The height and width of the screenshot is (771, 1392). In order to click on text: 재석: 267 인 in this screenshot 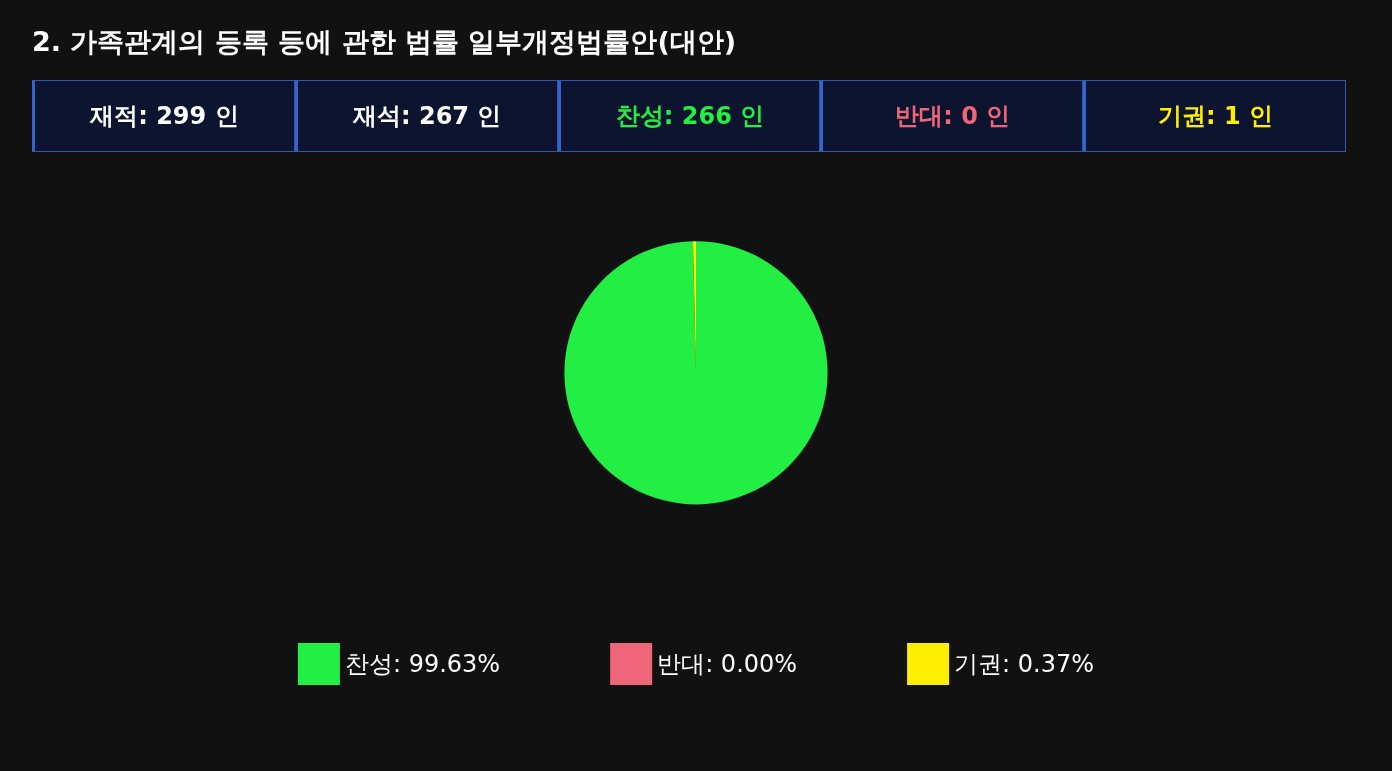, I will do `click(426, 116)`.